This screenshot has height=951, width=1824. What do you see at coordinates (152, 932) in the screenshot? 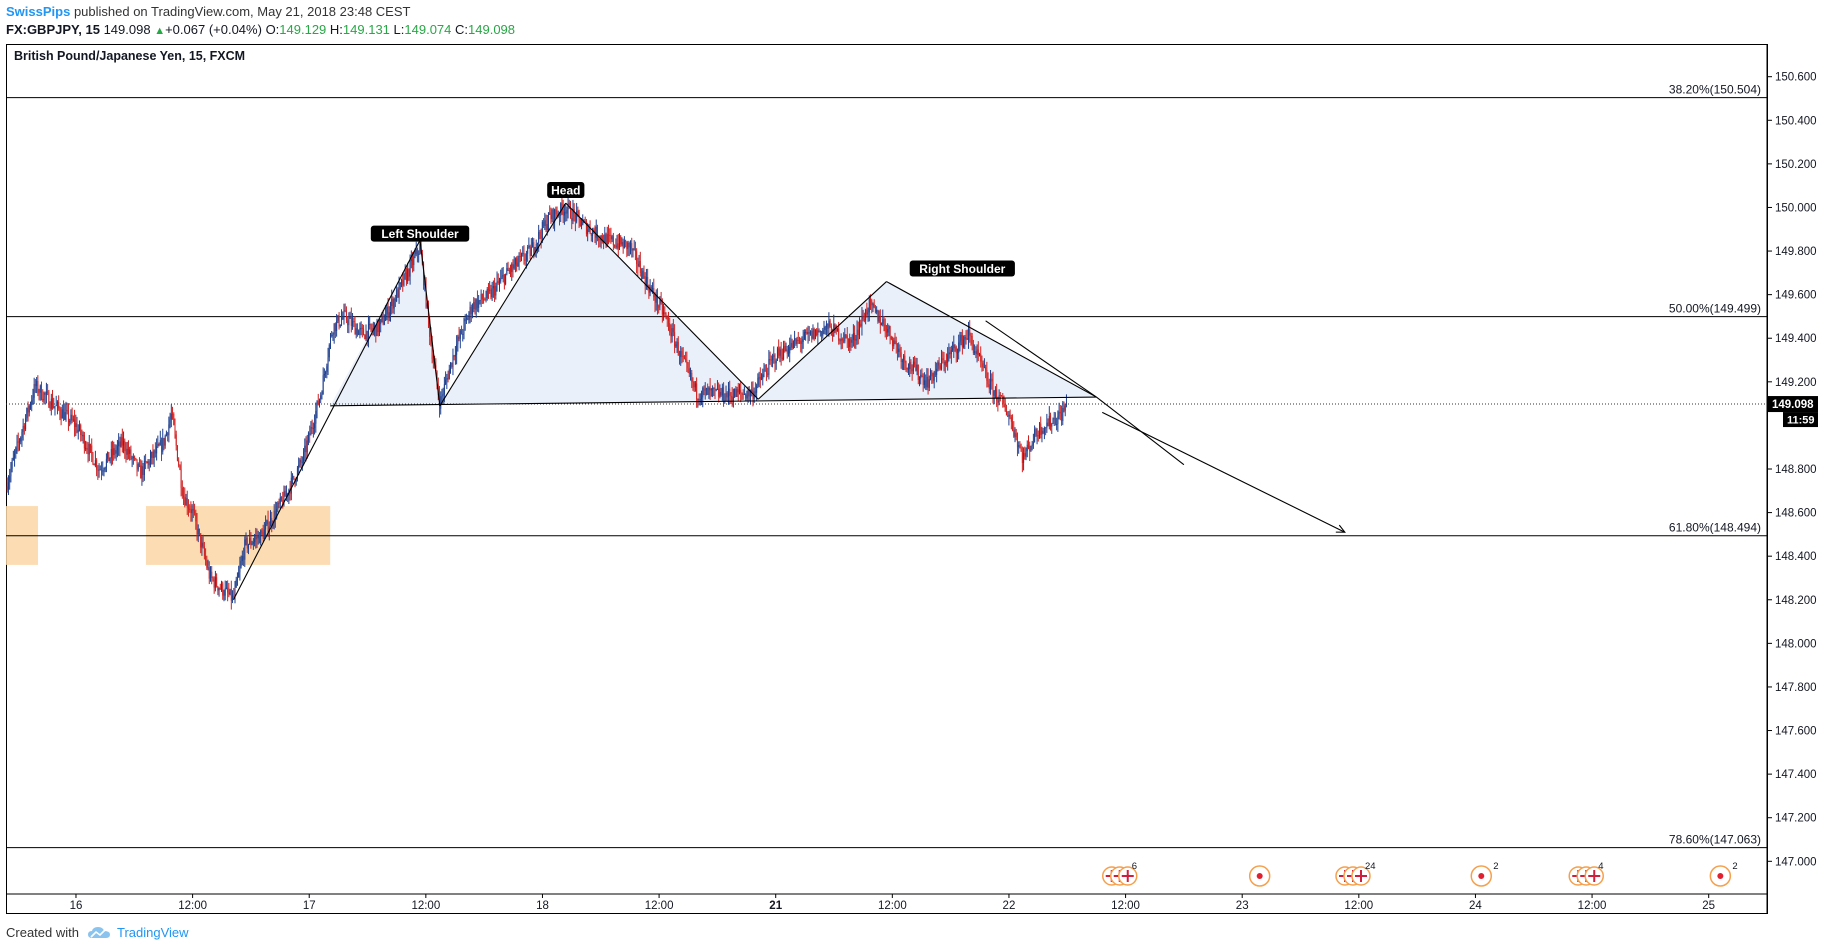
I see `tradingview-brand-link: TradingView` at bounding box center [152, 932].